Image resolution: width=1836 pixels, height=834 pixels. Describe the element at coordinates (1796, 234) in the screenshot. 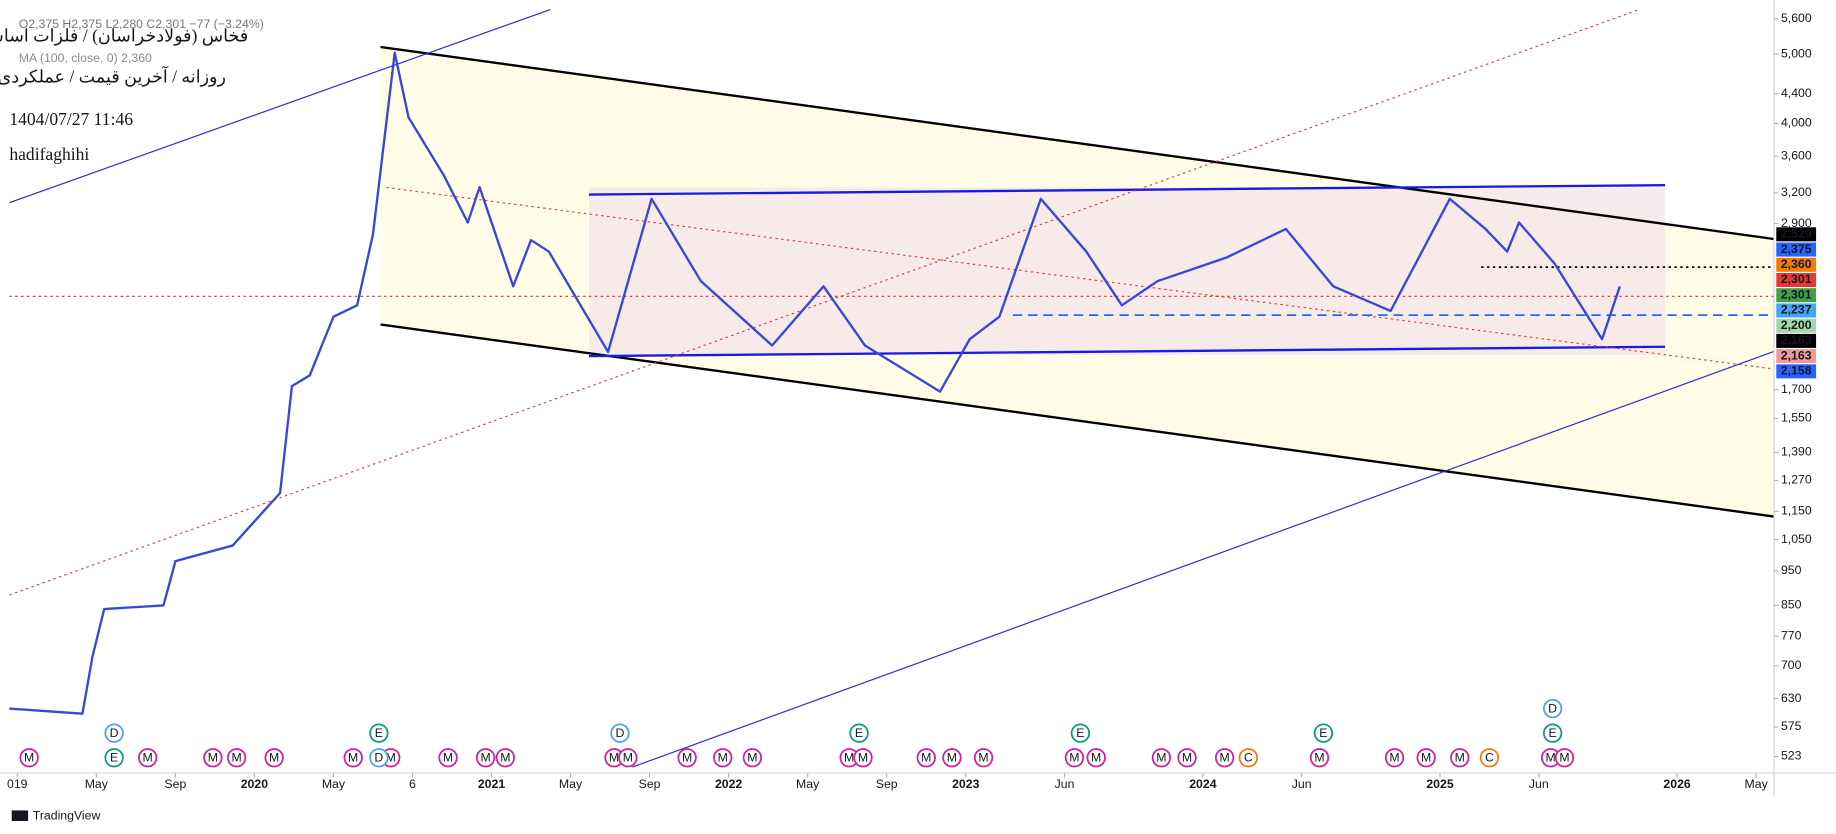

I see `price-label: 2,529` at that location.